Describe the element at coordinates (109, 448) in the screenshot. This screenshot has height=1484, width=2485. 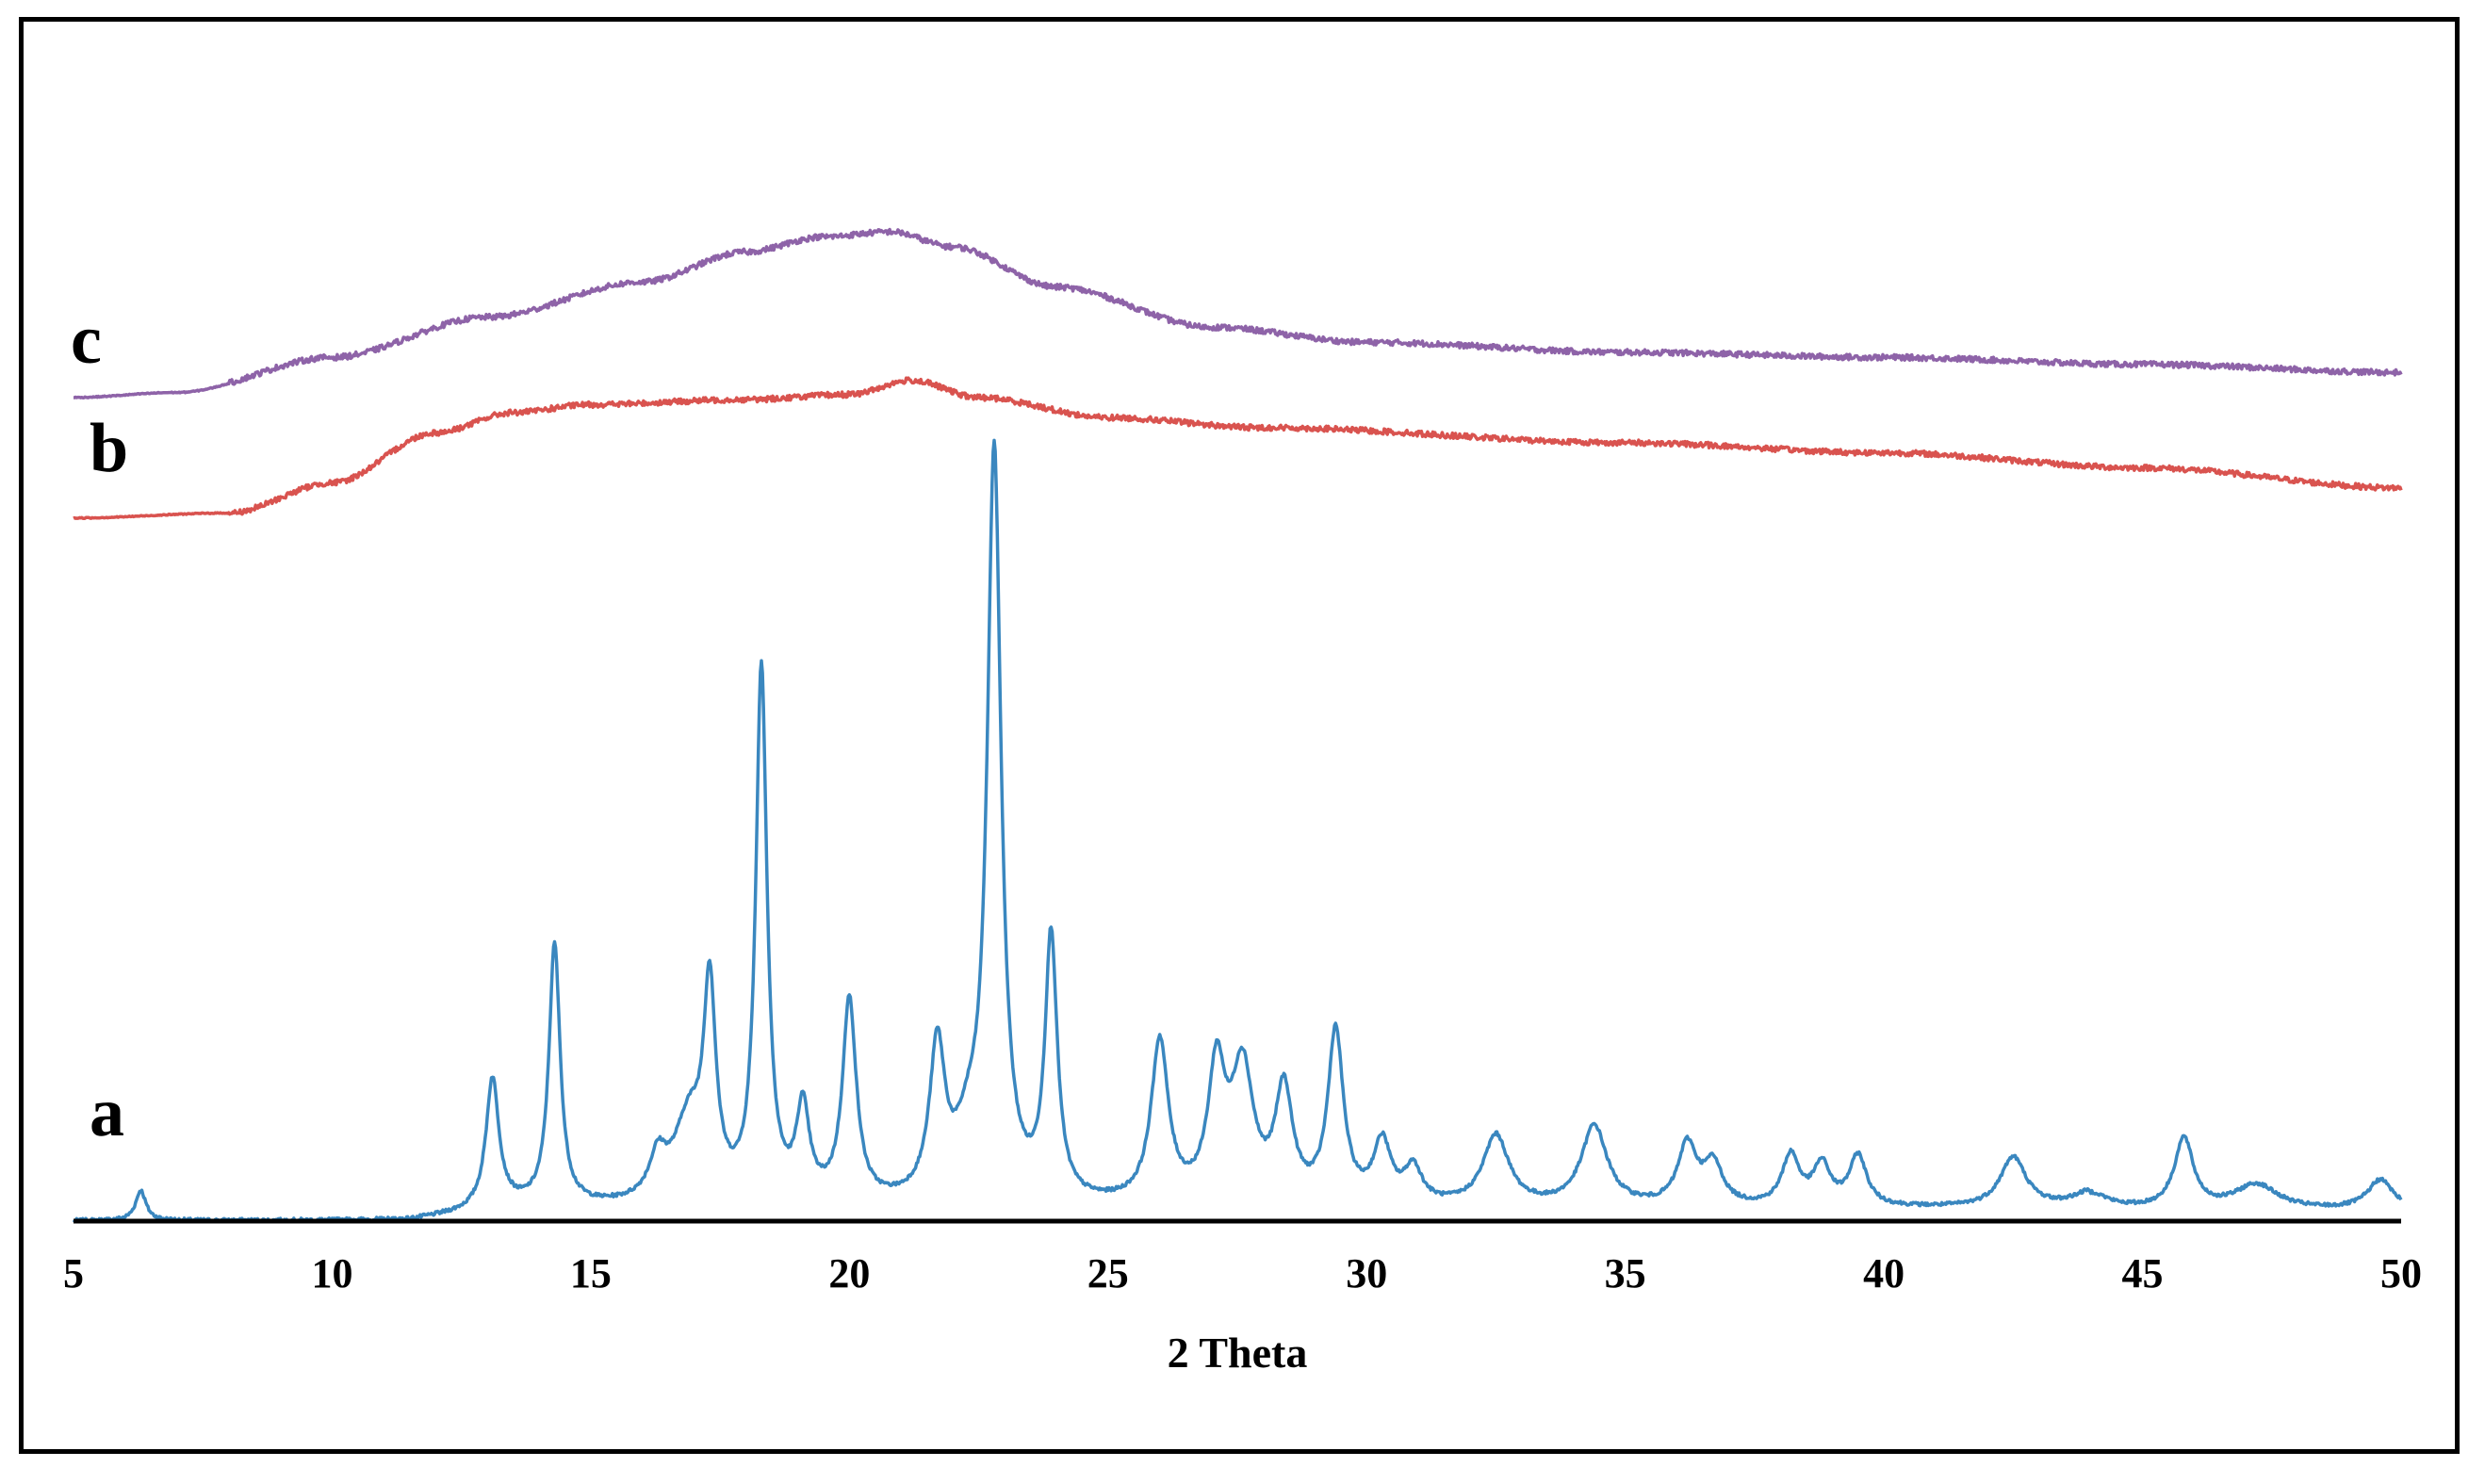
I see `series-label-b: b` at that location.